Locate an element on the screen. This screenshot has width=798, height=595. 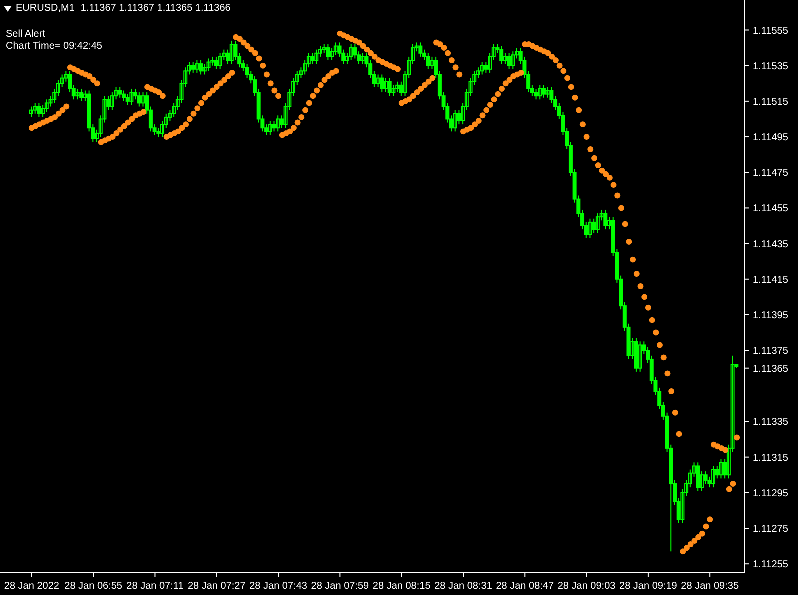
x-tick-label: 28 Jan 07:59 is located at coordinates (340, 586).